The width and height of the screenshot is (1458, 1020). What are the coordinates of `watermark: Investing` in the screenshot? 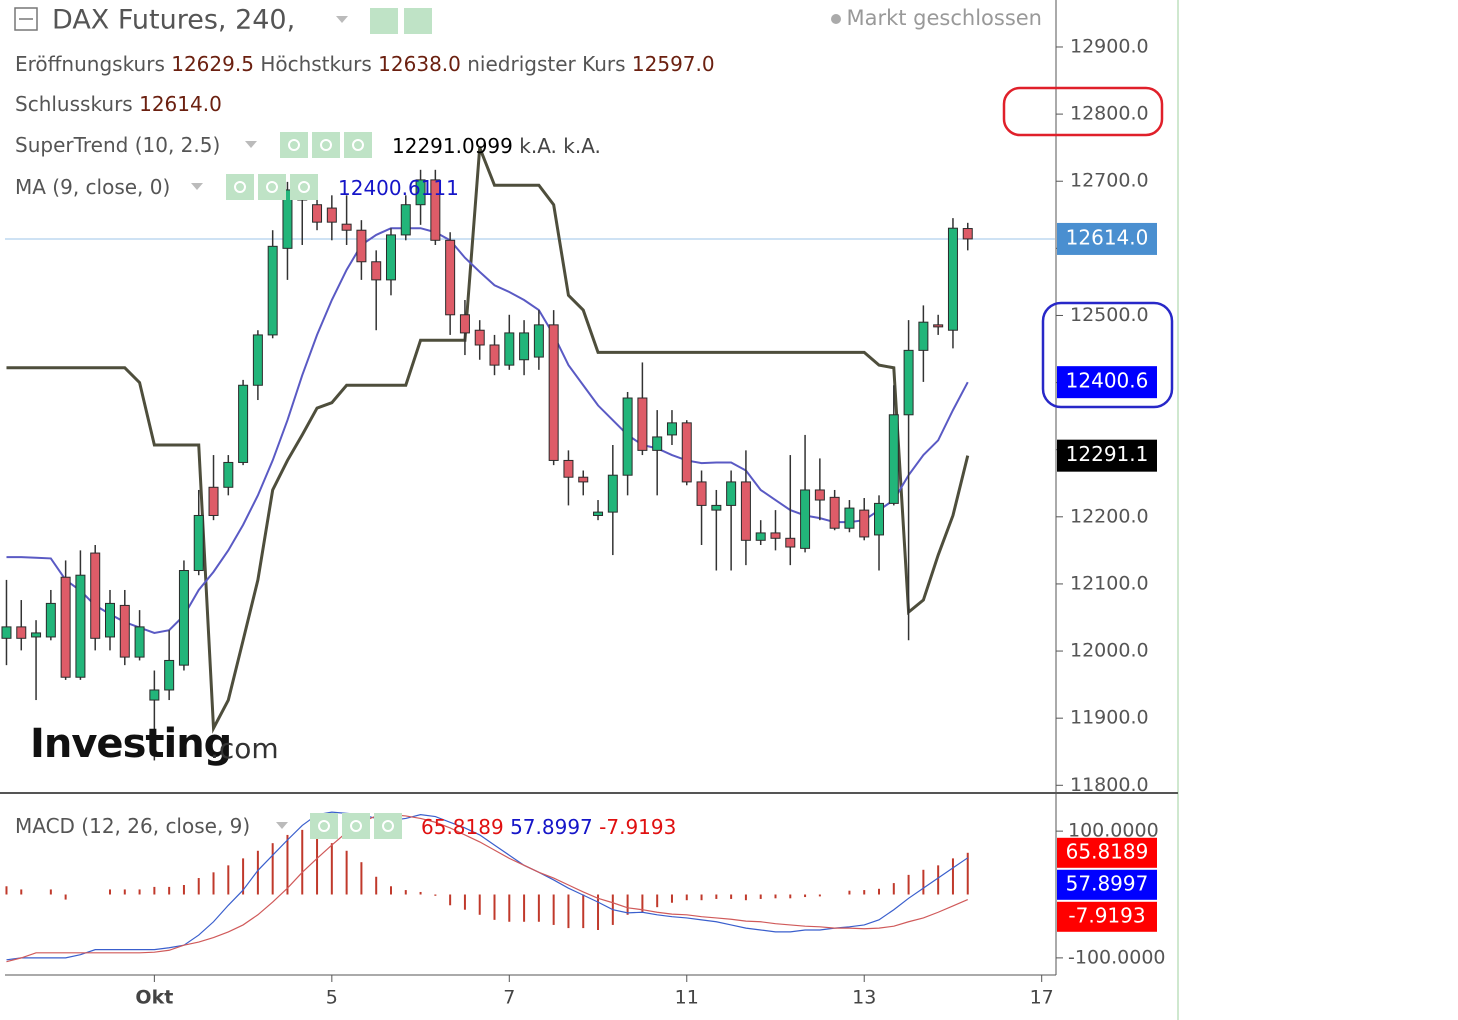 It's located at (130, 744).